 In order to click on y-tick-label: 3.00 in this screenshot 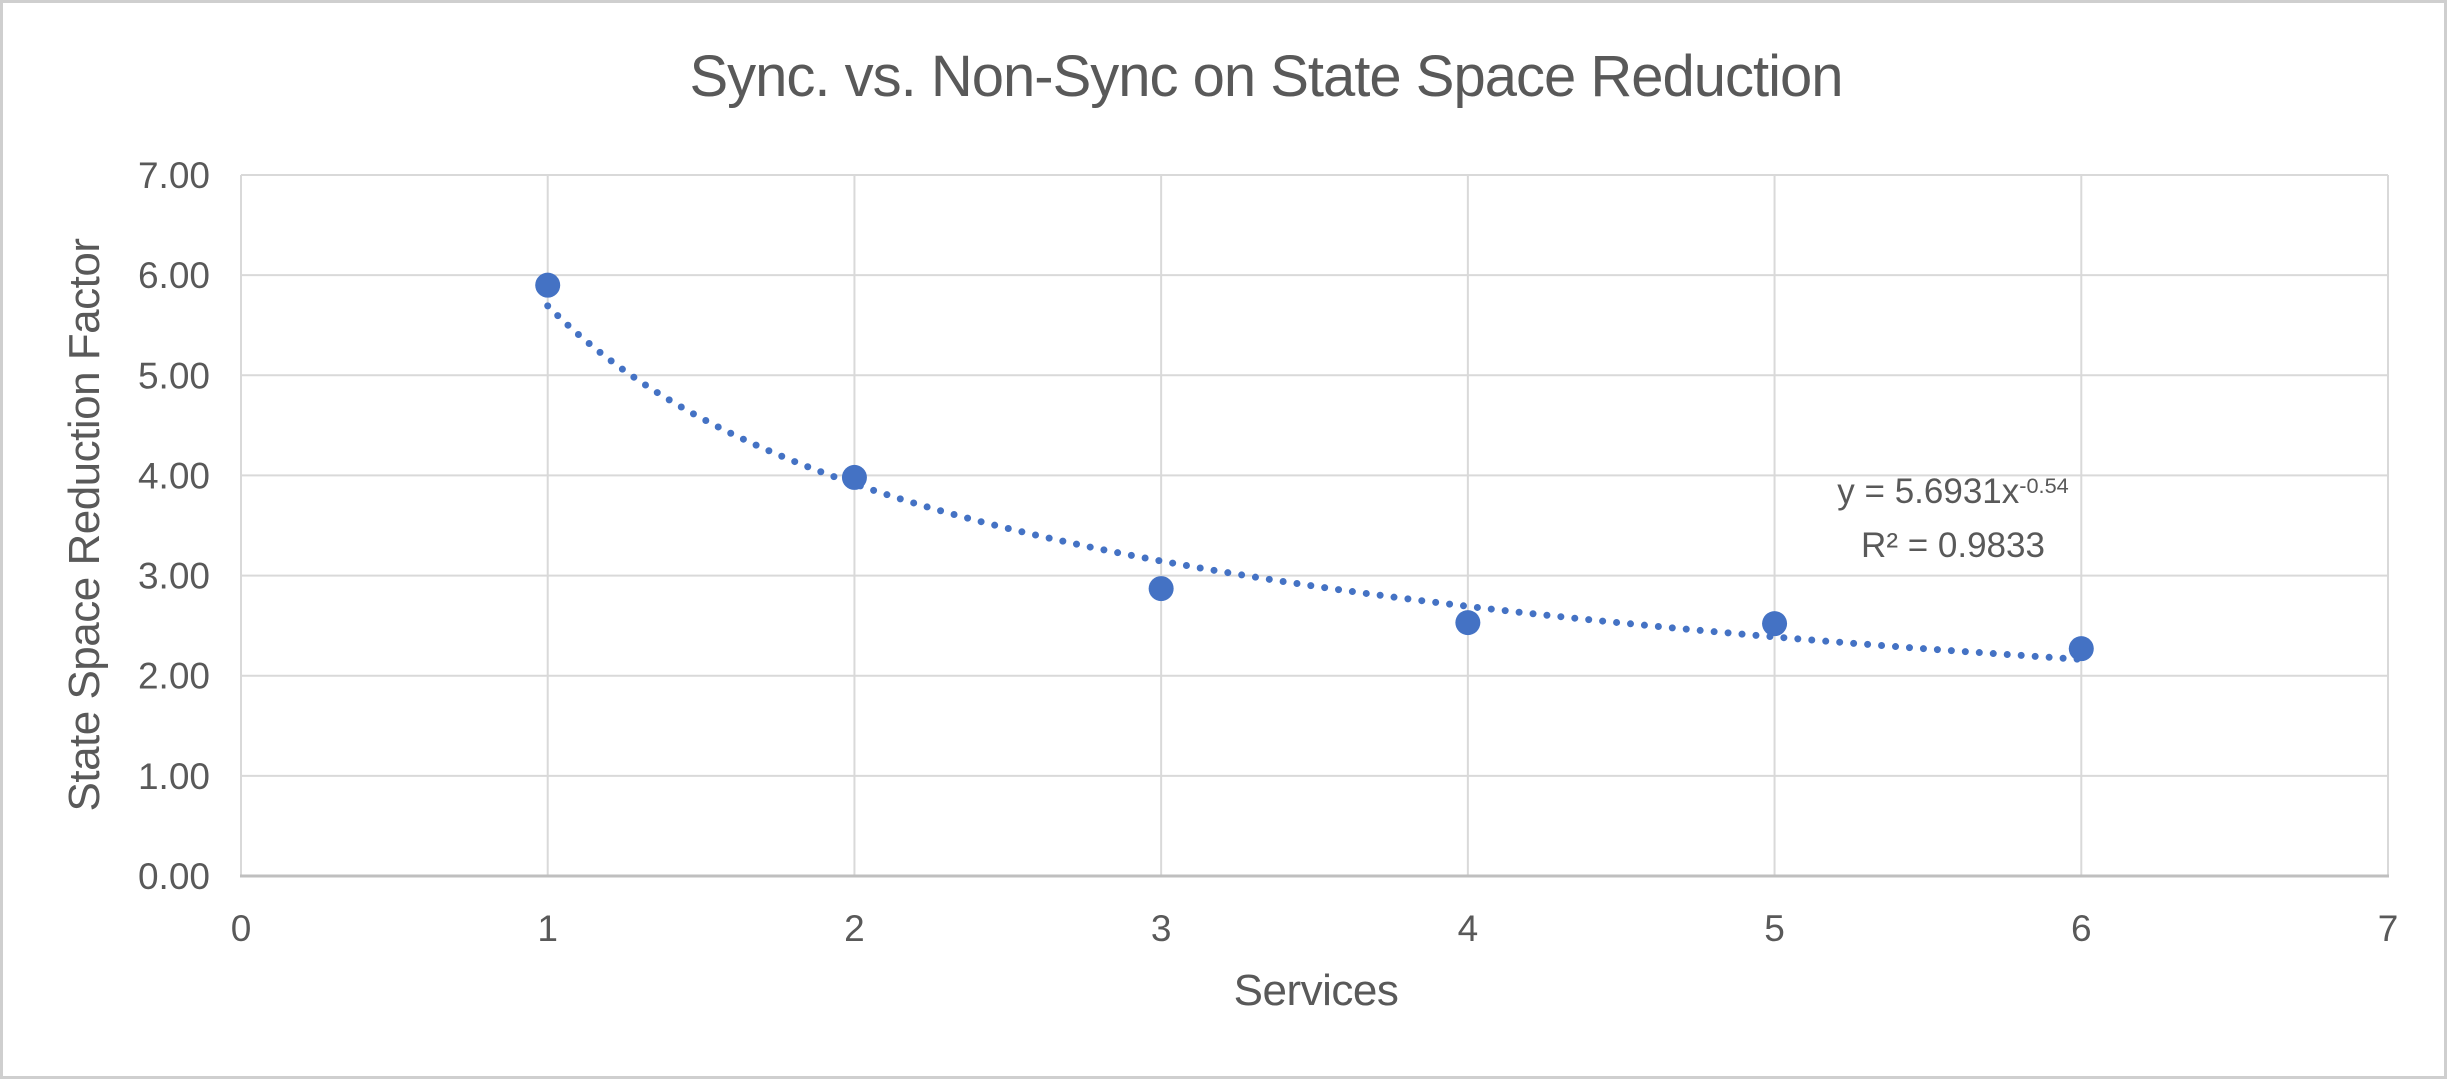, I will do `click(174, 576)`.